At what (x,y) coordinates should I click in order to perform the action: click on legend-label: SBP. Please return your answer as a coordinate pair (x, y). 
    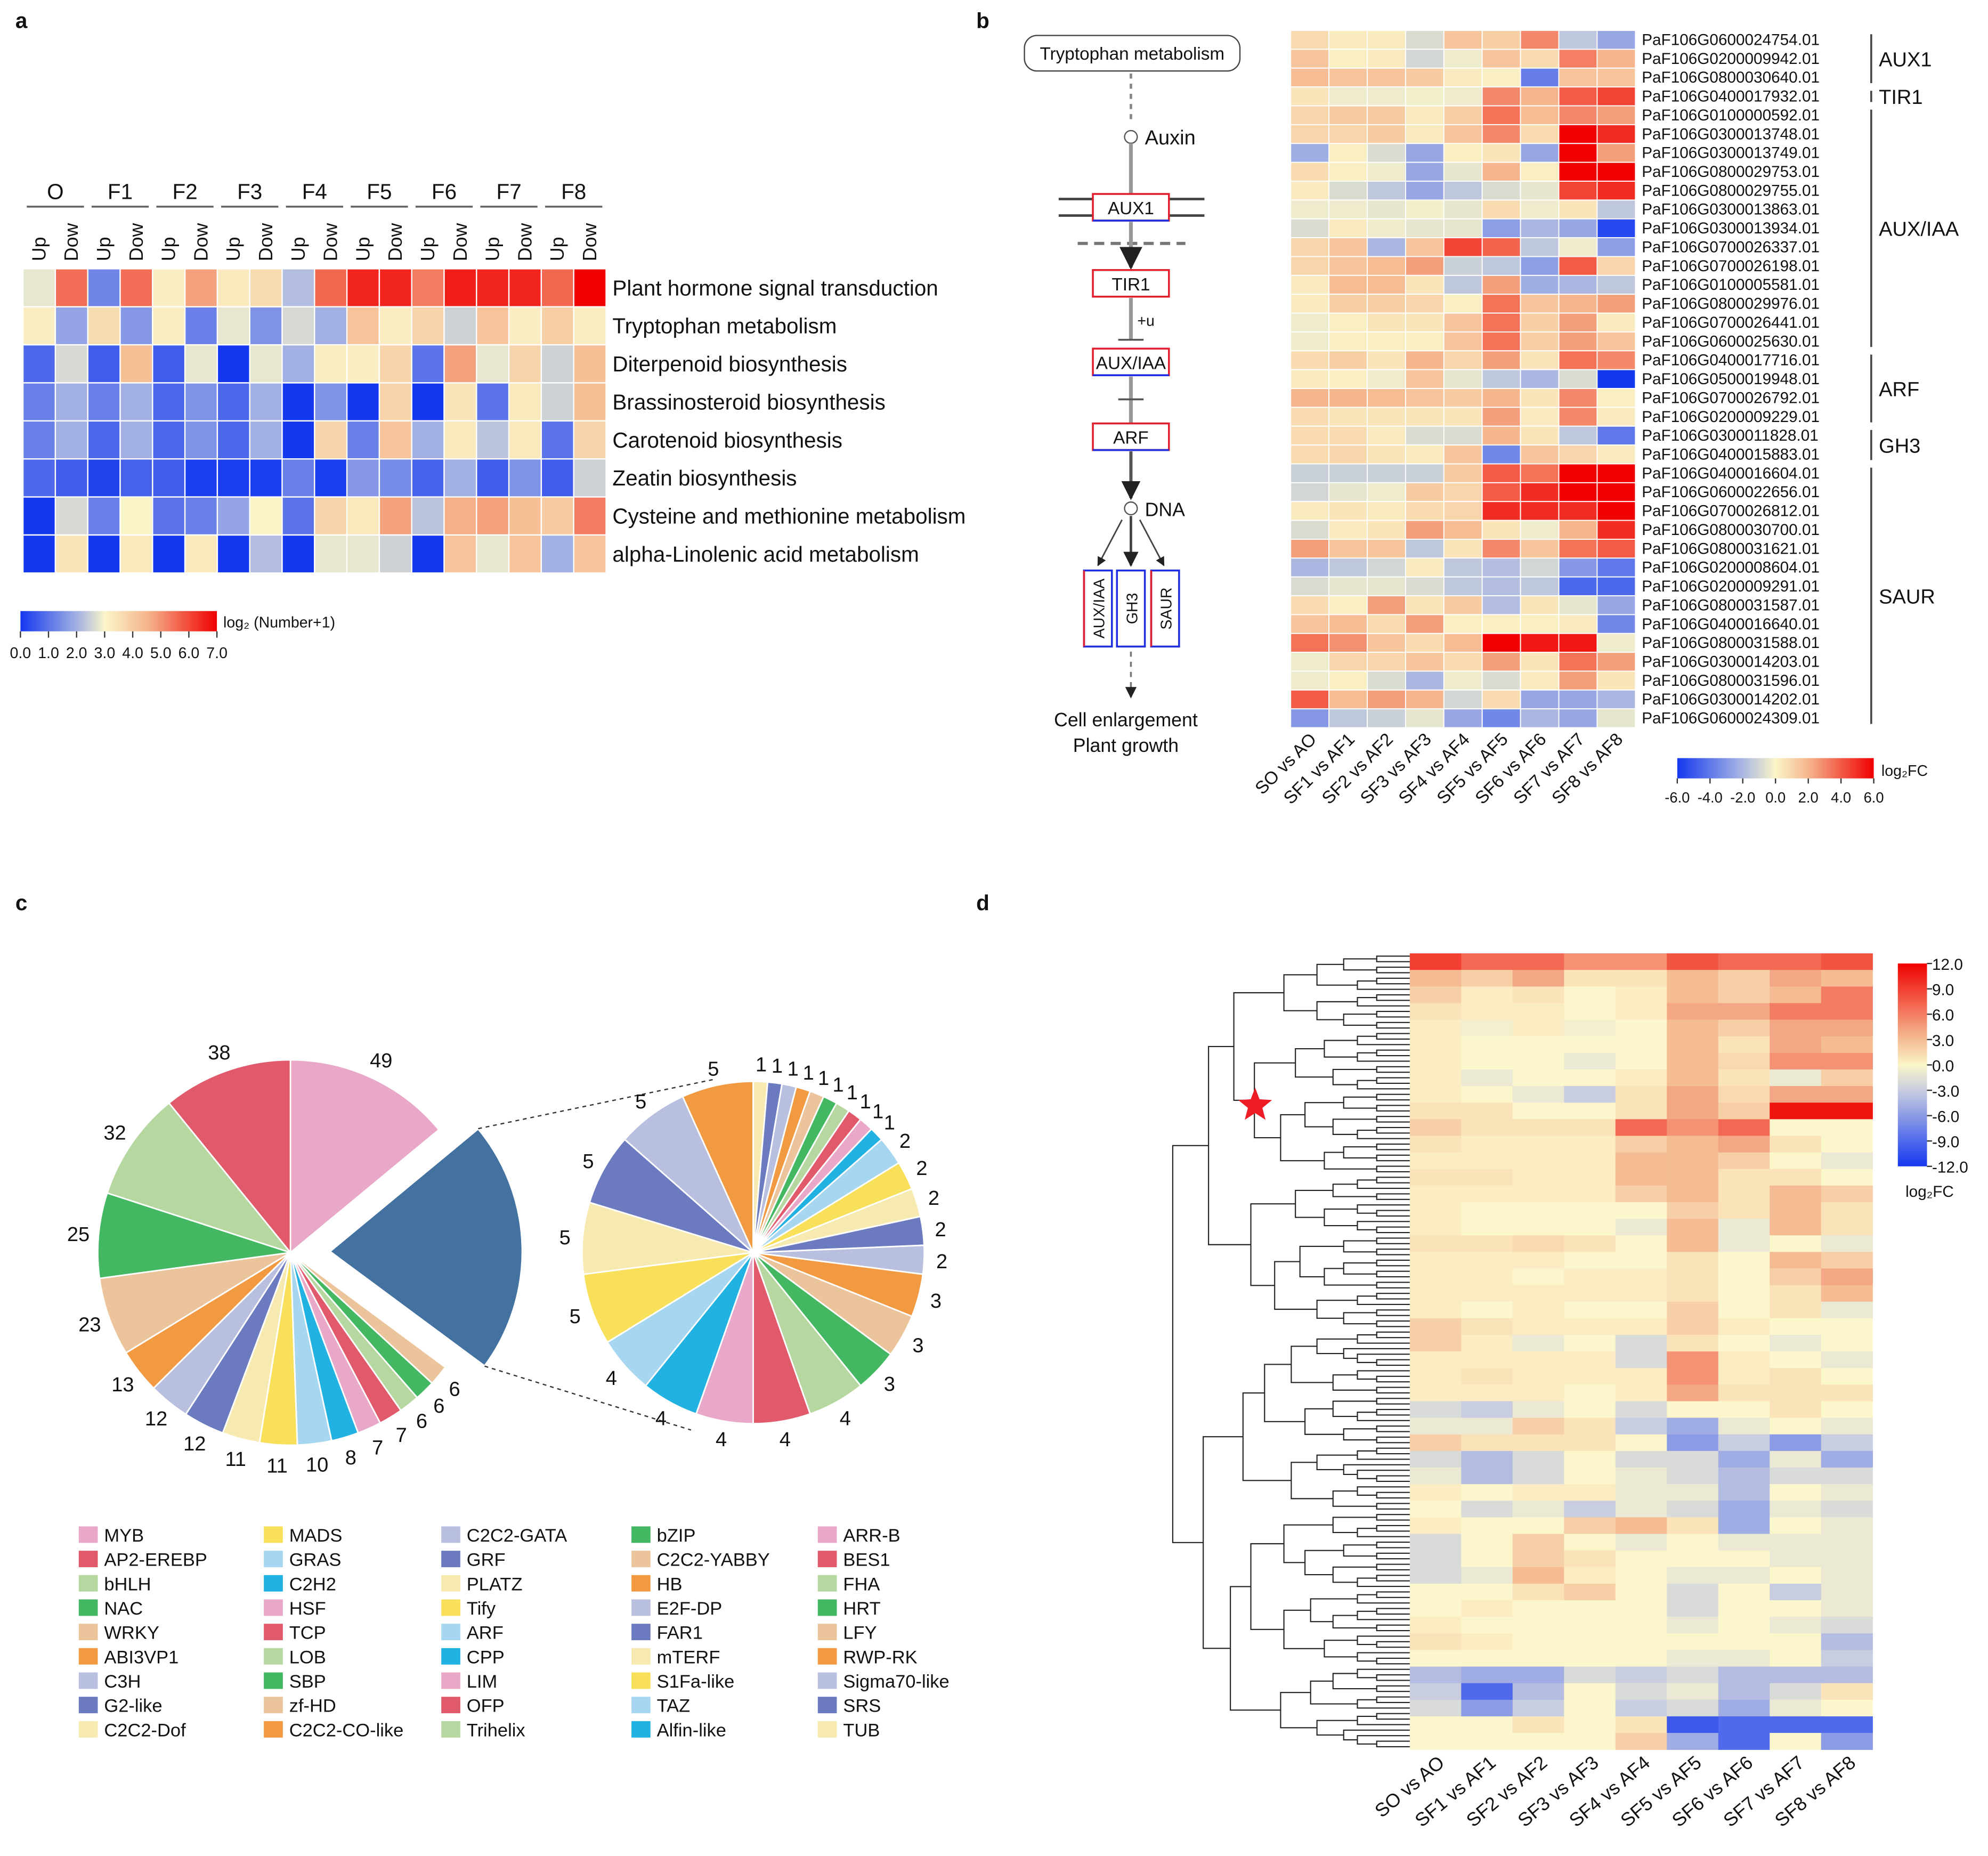
    Looking at the image, I should click on (308, 1682).